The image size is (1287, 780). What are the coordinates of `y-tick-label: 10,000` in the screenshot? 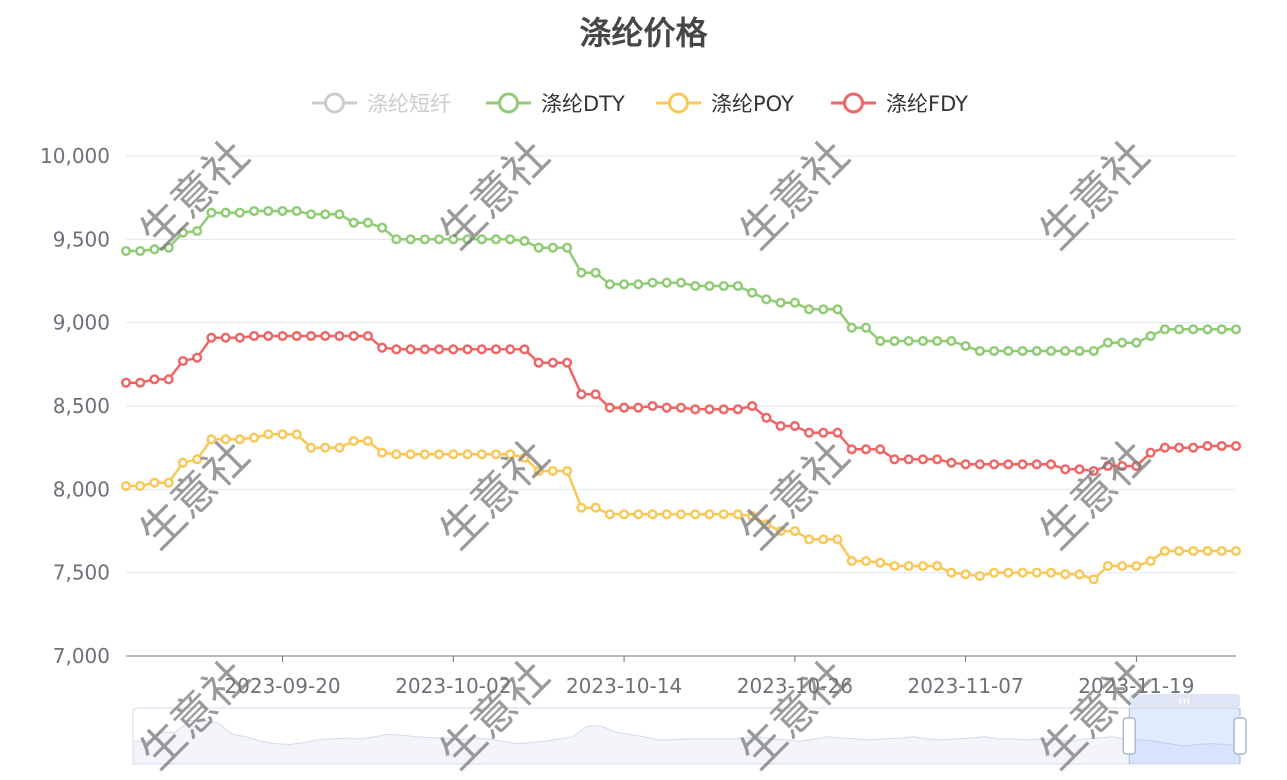 It's located at (75, 156).